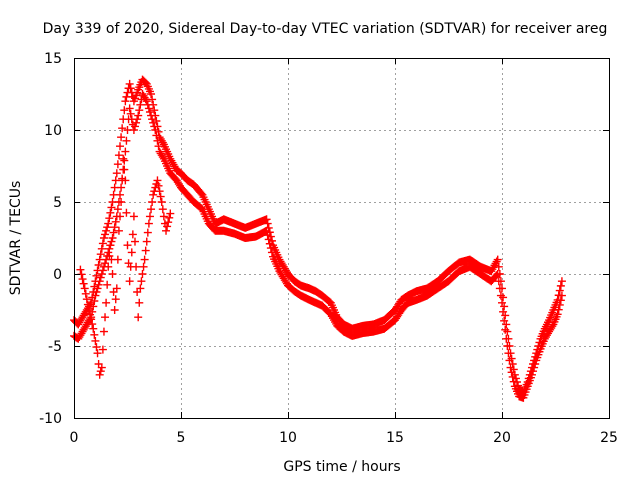 The width and height of the screenshot is (640, 480). What do you see at coordinates (50, 419) in the screenshot?
I see `y-tick-label: -10` at bounding box center [50, 419].